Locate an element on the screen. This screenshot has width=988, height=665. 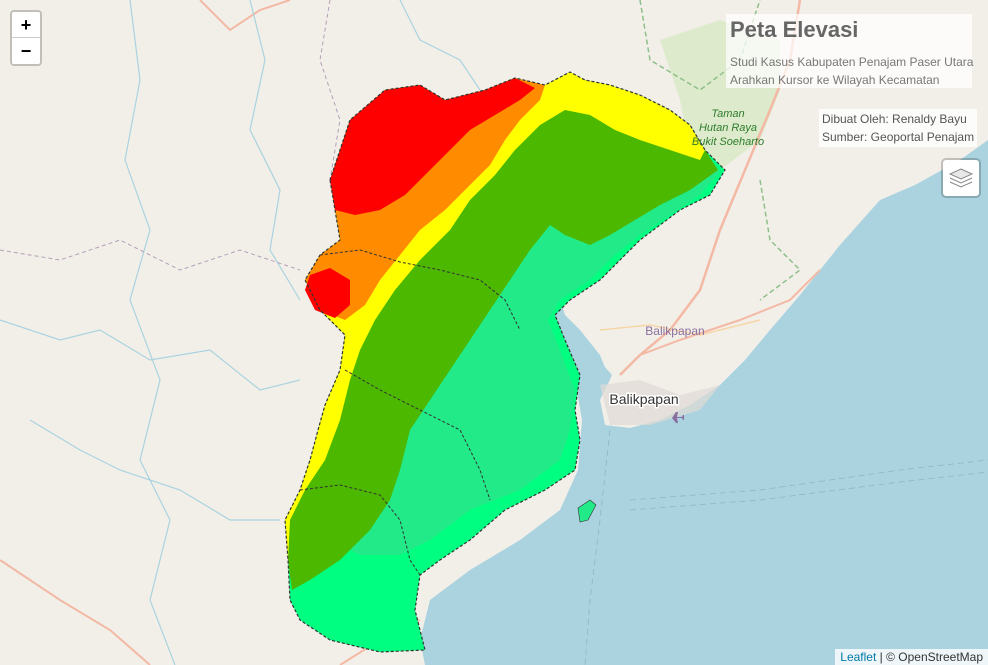
island is located at coordinates (587, 511).